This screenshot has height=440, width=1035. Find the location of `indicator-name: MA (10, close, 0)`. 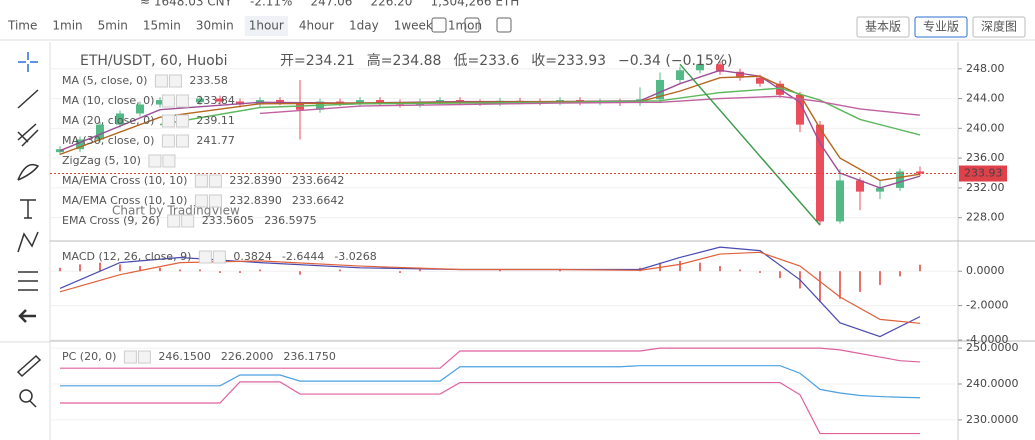

indicator-name: MA (10, close, 0) is located at coordinates (108, 100).